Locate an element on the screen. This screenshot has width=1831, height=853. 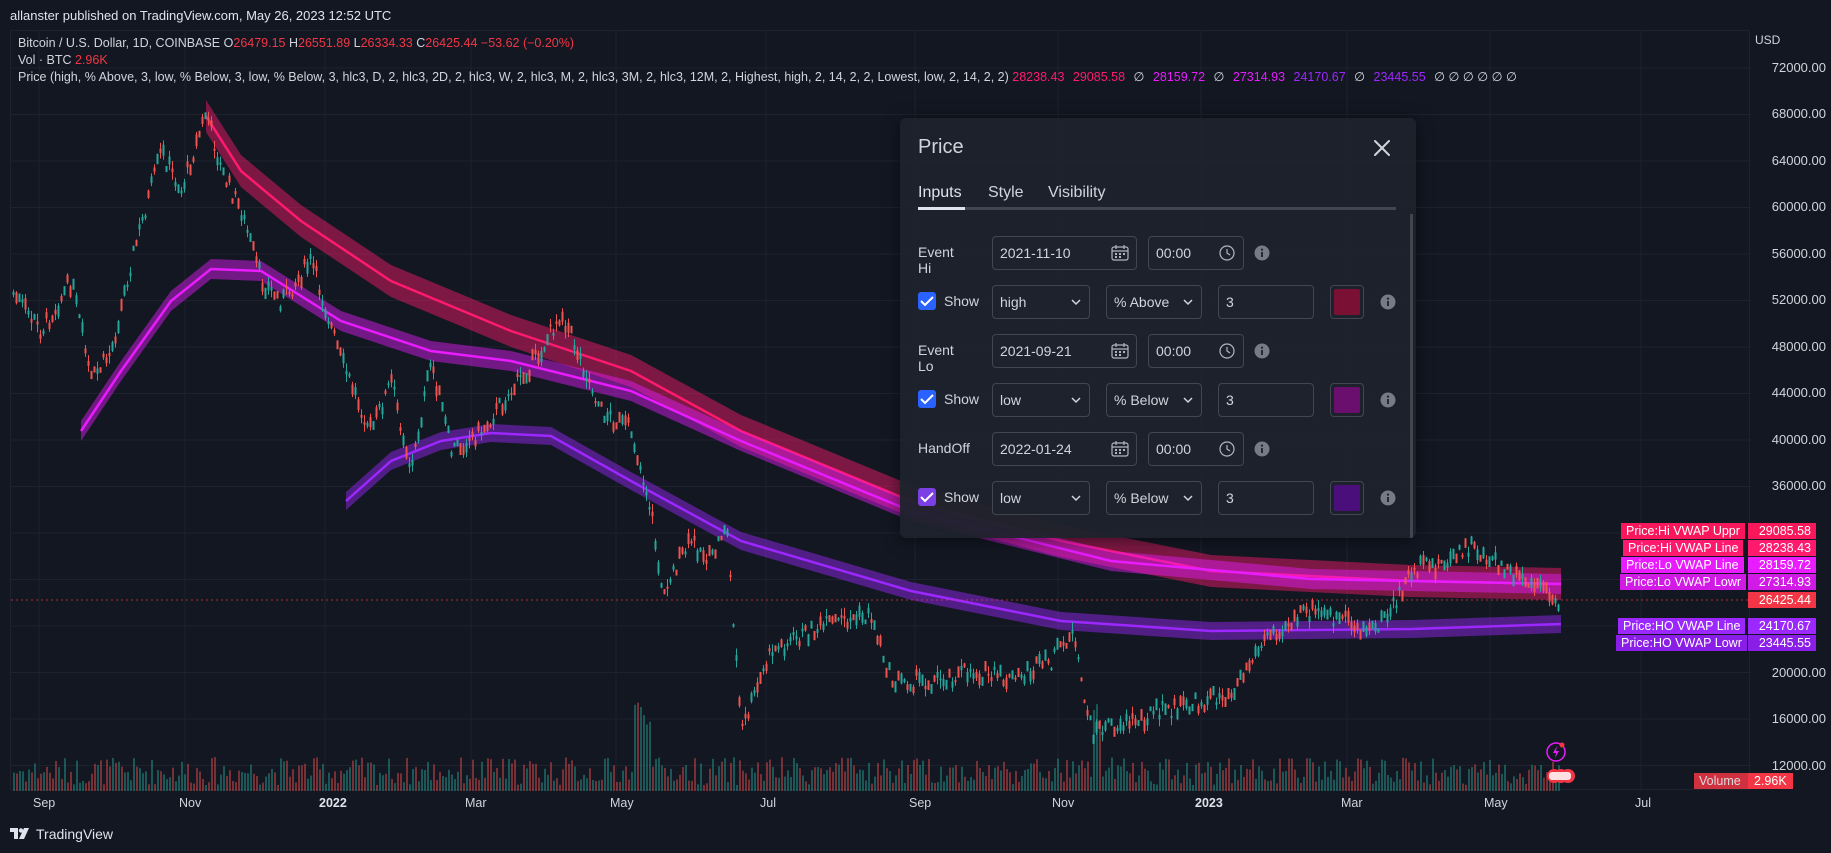
lo-source-select: low is located at coordinates (1041, 400).